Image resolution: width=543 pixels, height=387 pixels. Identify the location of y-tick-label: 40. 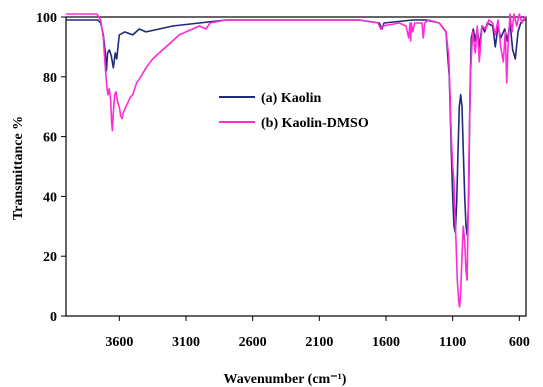
(50, 197).